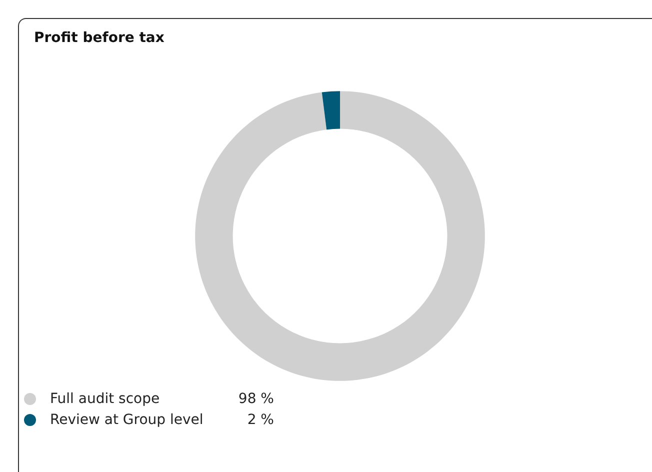 This screenshot has width=652, height=472. Describe the element at coordinates (260, 420) in the screenshot. I see `data-label: 2 %` at that location.